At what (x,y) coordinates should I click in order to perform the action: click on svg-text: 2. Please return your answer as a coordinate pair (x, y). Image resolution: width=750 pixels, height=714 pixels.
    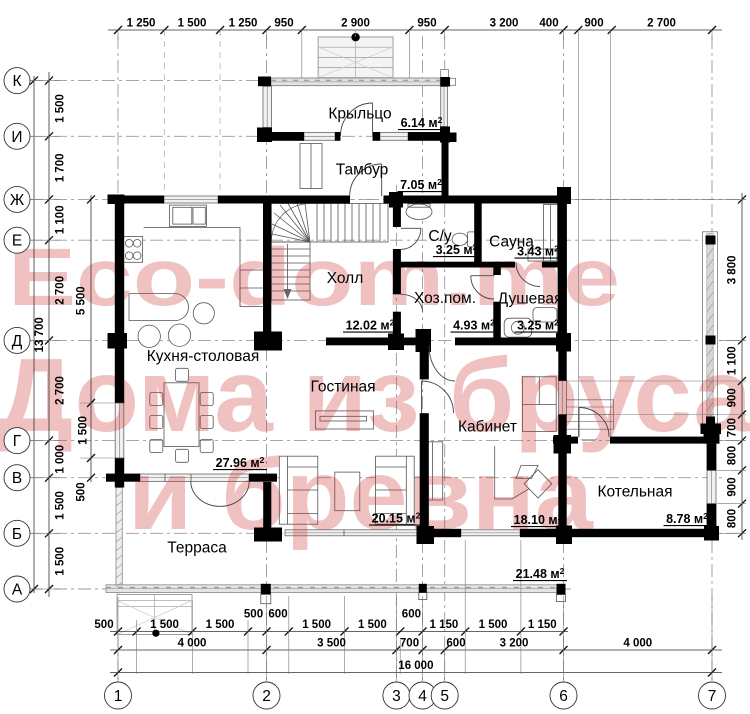
    Looking at the image, I should click on (266, 696).